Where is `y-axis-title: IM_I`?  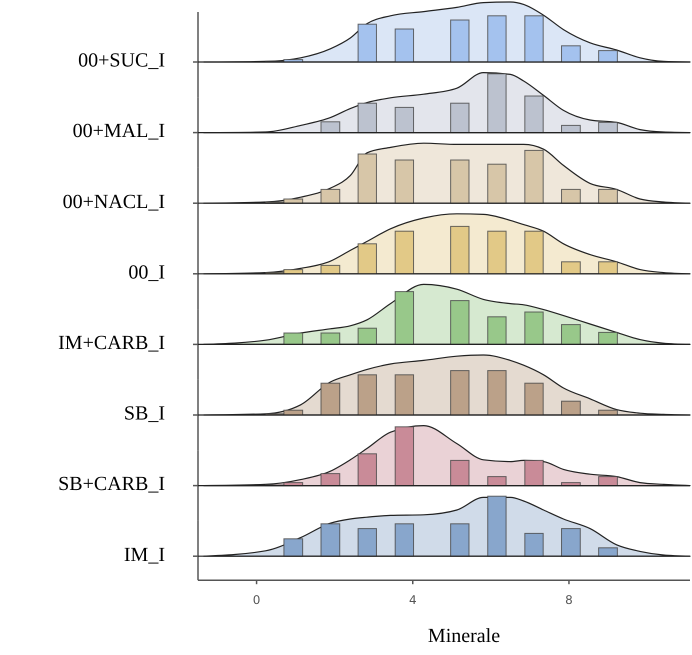 y-axis-title: IM_I is located at coordinates (144, 555).